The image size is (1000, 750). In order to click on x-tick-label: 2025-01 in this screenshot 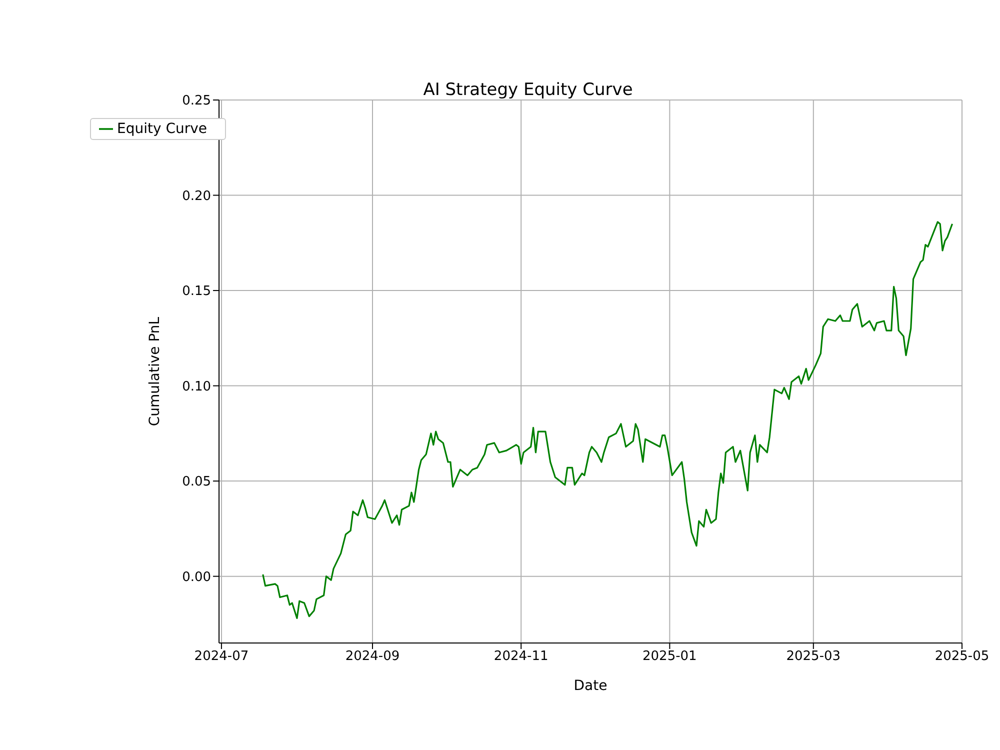, I will do `click(669, 656)`.